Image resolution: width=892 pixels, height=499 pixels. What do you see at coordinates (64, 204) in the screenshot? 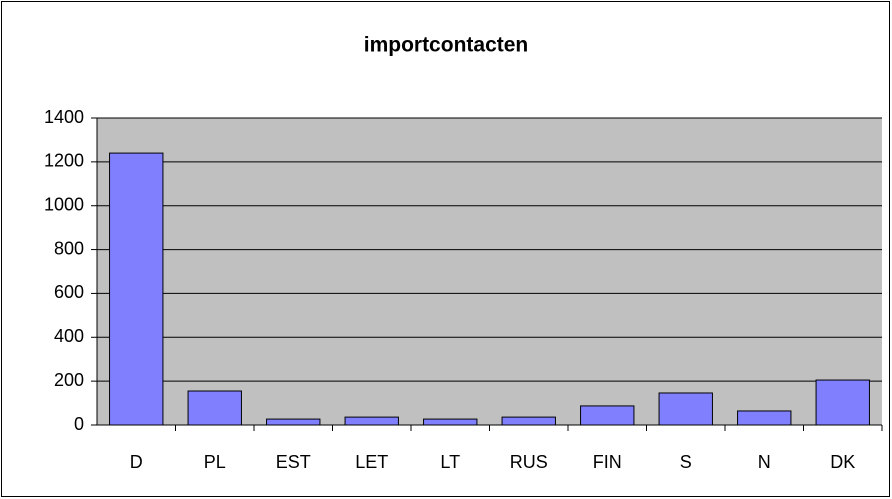
I see `y-tick-label: 1000` at bounding box center [64, 204].